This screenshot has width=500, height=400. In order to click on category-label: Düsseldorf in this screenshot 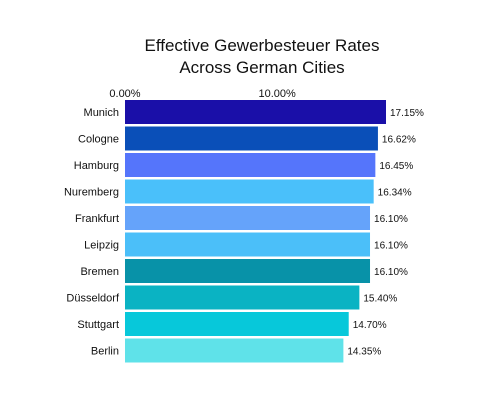, I will do `click(93, 299)`.